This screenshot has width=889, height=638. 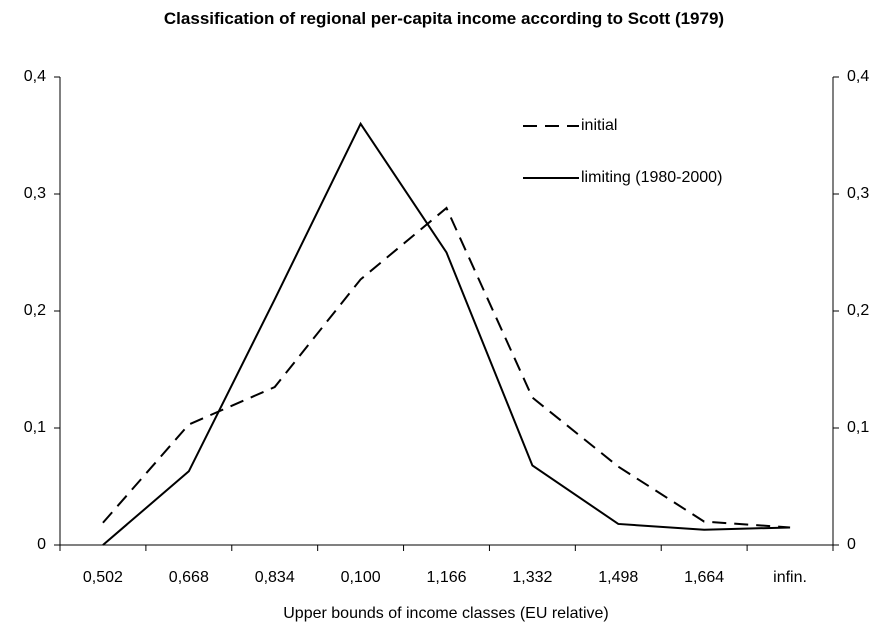 What do you see at coordinates (532, 577) in the screenshot?
I see `x-tick-label: 1,332` at bounding box center [532, 577].